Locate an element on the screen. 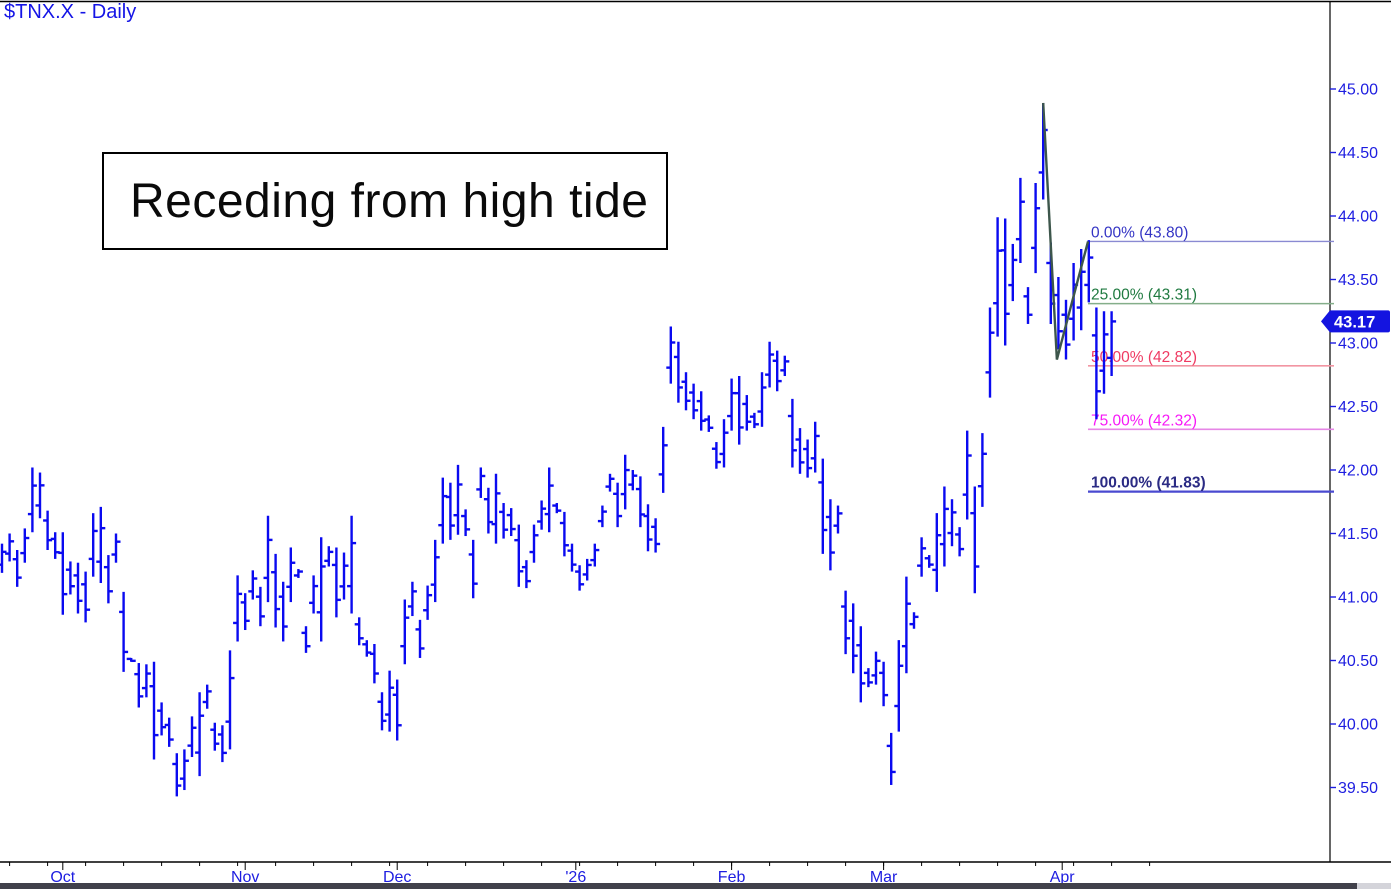  annotation-text-box: Receding from high tide is located at coordinates (385, 201).